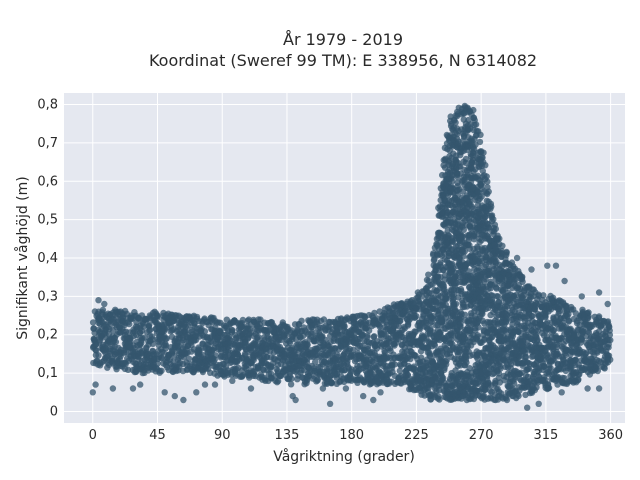  Describe the element at coordinates (22, 257) in the screenshot. I see `y-axis-title: Signifikant våghöjd (m)` at that location.